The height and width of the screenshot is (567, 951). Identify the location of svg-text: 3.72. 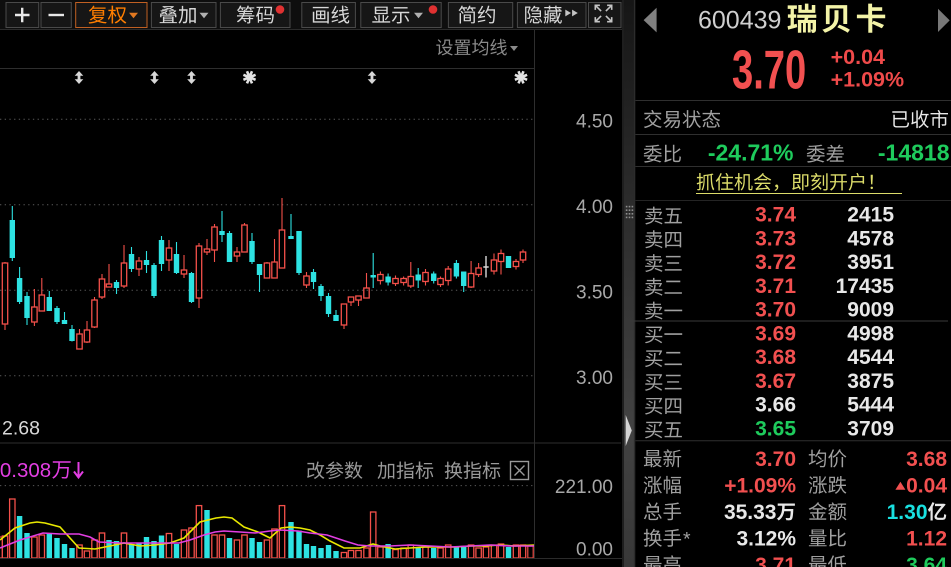
(775, 262).